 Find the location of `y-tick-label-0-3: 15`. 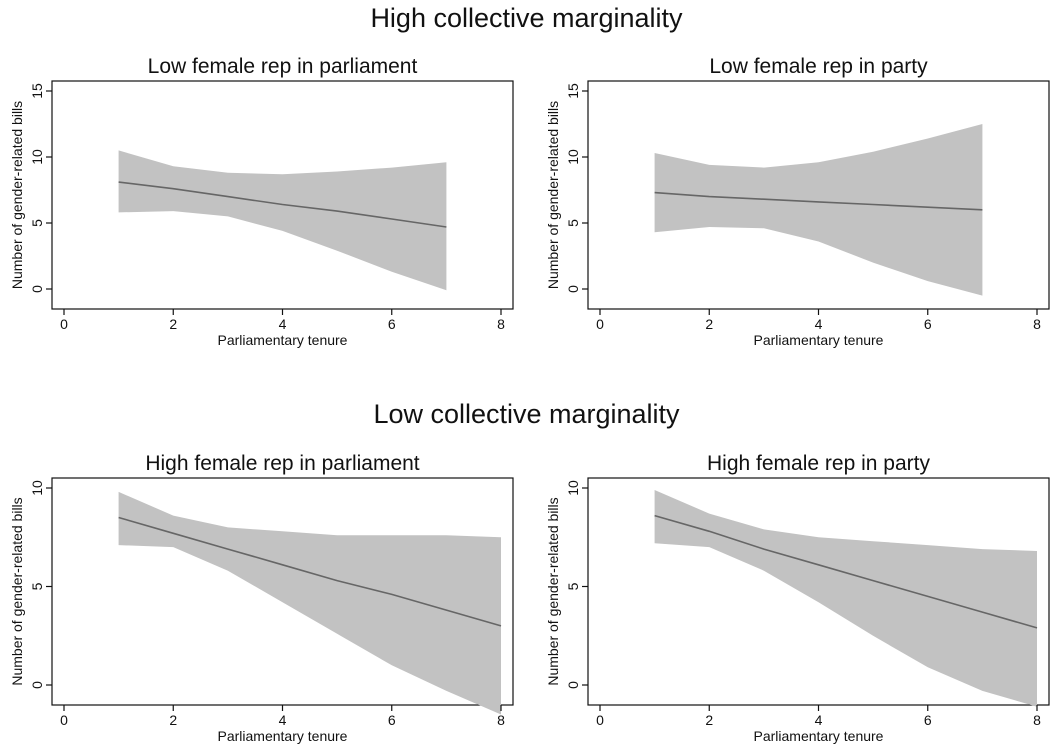

y-tick-label-0-3: 15 is located at coordinates (37, 91).